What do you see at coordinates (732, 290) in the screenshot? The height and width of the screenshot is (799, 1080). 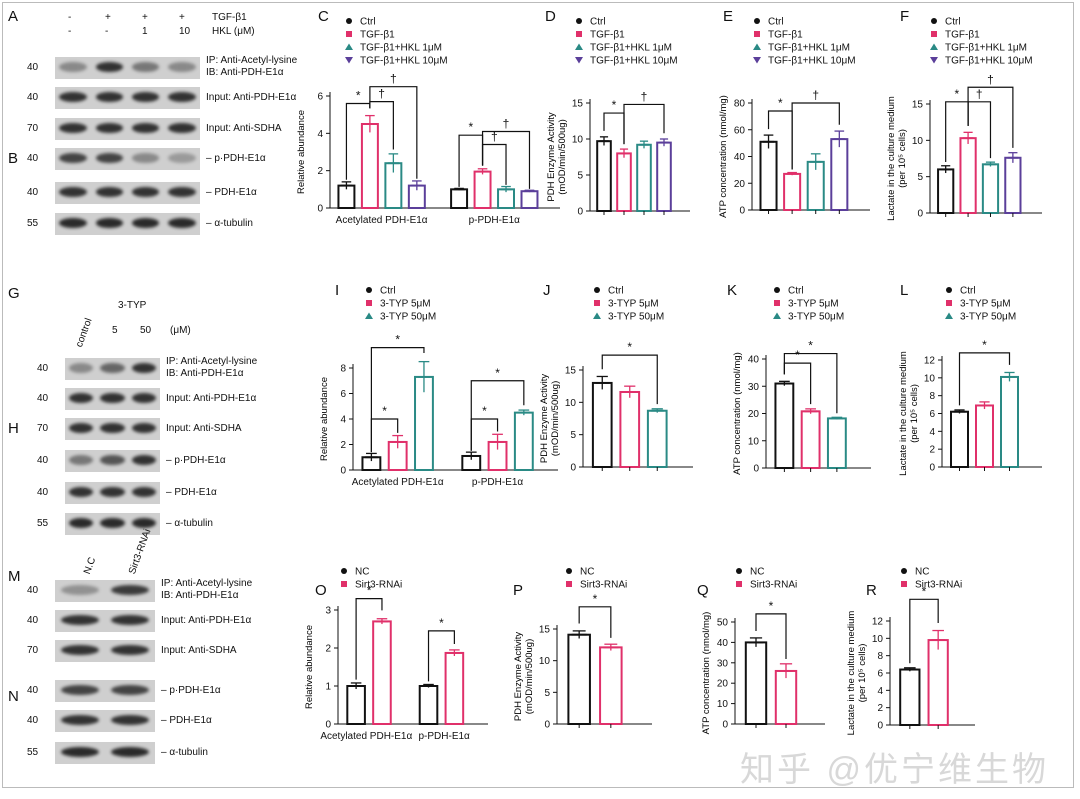 I see `panel-label-K: K` at bounding box center [732, 290].